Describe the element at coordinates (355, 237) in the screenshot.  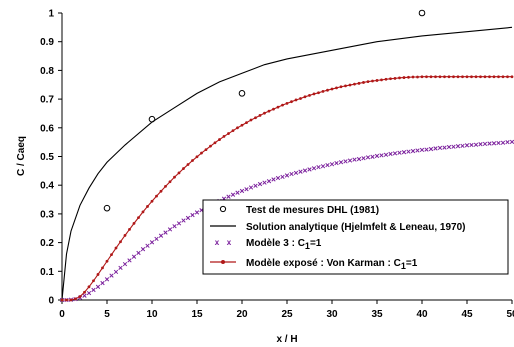
I see `legend-box` at that location.